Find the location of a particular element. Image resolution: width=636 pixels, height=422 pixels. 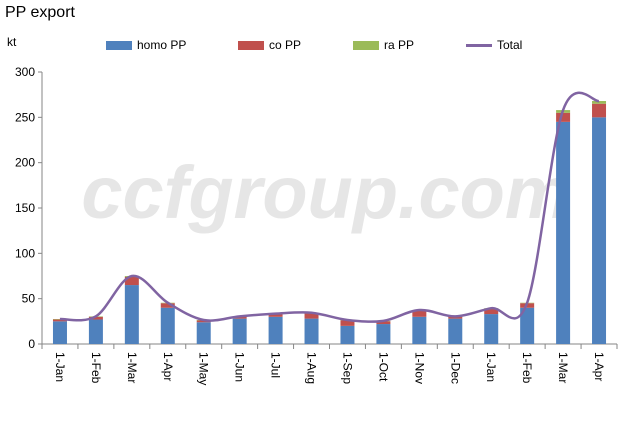

y-axis-unit-label: kt is located at coordinates (12, 42).